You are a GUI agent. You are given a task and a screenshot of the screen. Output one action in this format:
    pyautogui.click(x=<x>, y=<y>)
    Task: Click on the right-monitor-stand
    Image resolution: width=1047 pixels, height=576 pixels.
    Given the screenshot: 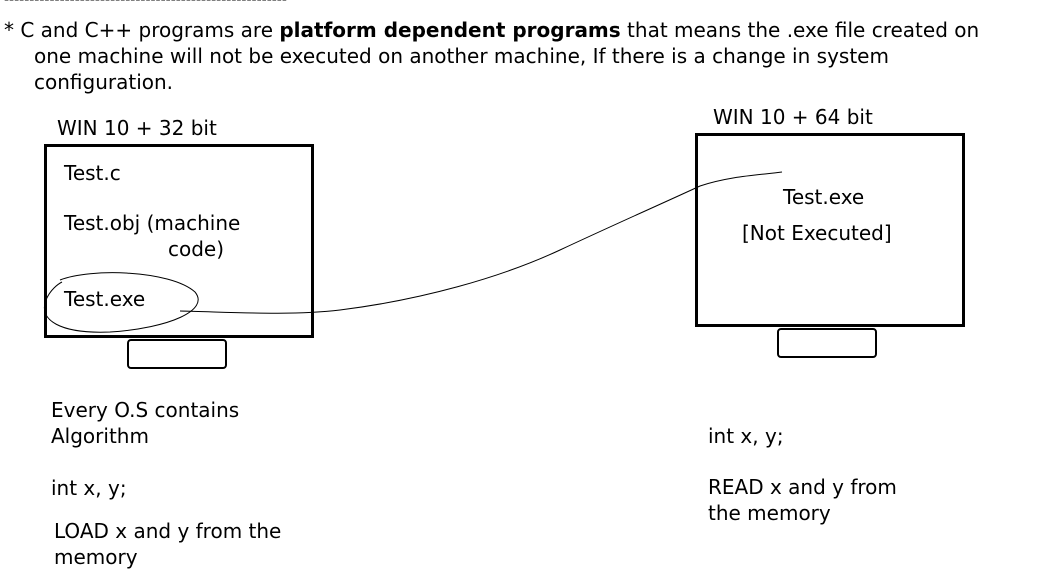 What is the action you would take?
    pyautogui.click(x=827, y=343)
    